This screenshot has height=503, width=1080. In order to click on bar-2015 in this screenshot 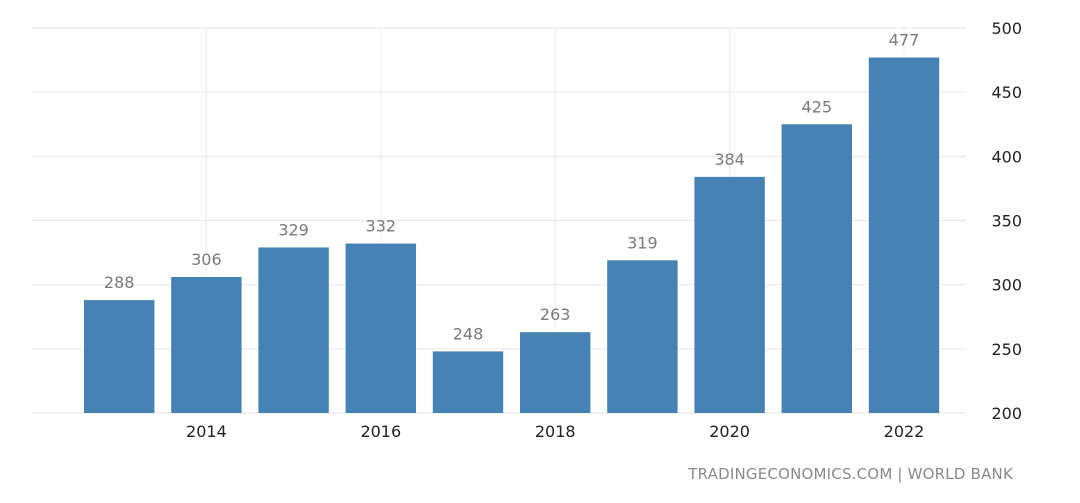, I will do `click(293, 330)`.